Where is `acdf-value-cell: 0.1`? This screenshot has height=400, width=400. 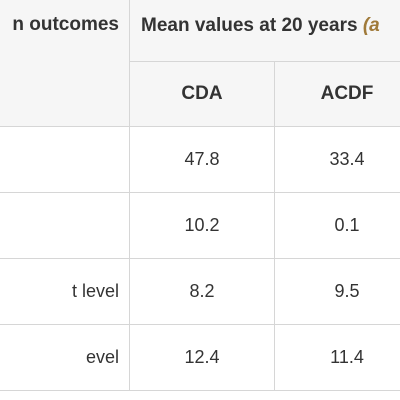
acdf-value-cell: 0.1 is located at coordinates (337, 225).